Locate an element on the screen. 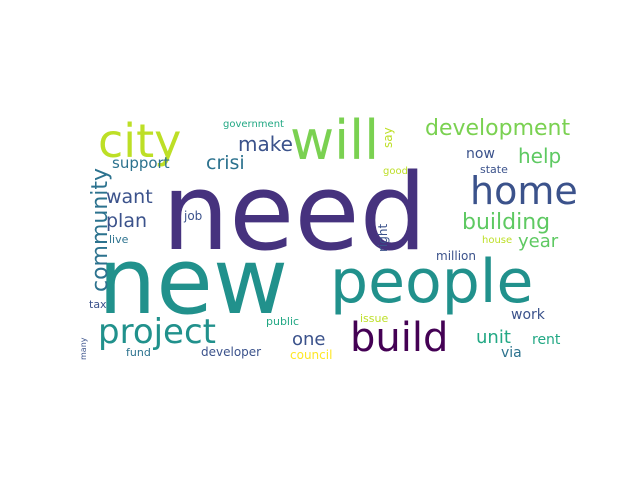 This screenshot has height=480, width=640. word-right: right is located at coordinates (383, 237).